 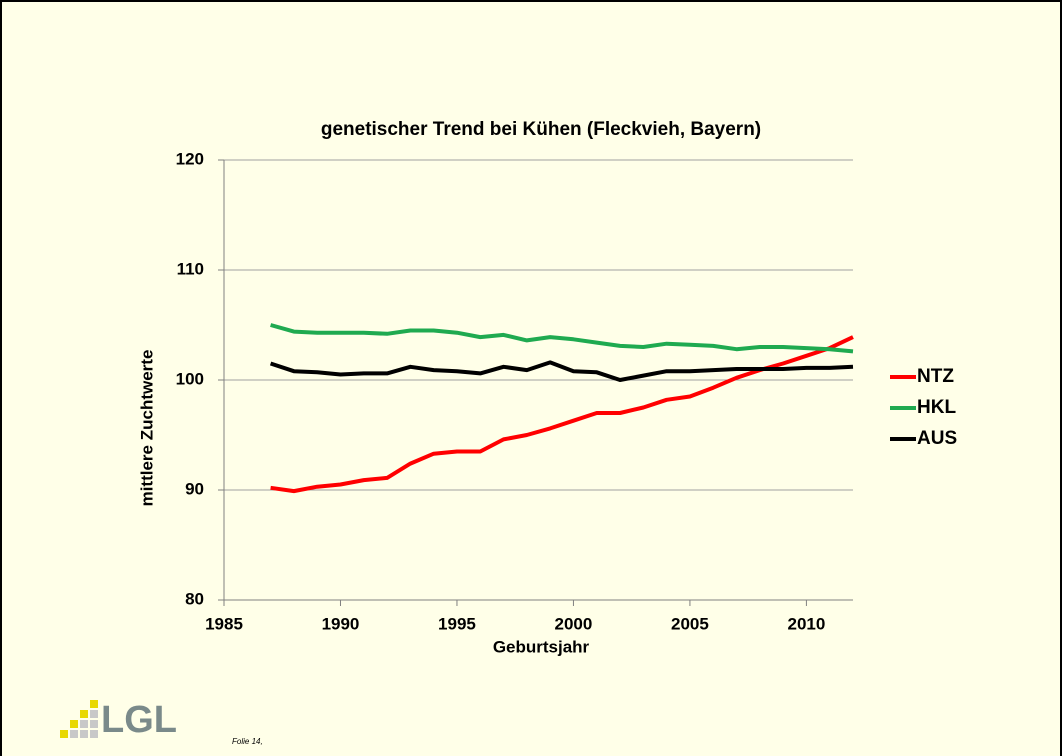 What do you see at coordinates (690, 623) in the screenshot?
I see `x-tick-label: 2005` at bounding box center [690, 623].